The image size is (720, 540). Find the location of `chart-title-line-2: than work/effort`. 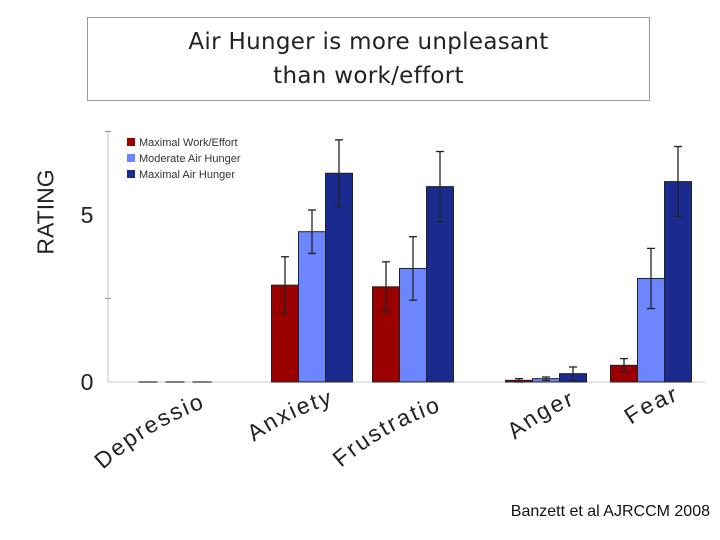

chart-title-line-2: than work/effort is located at coordinates (368, 76).